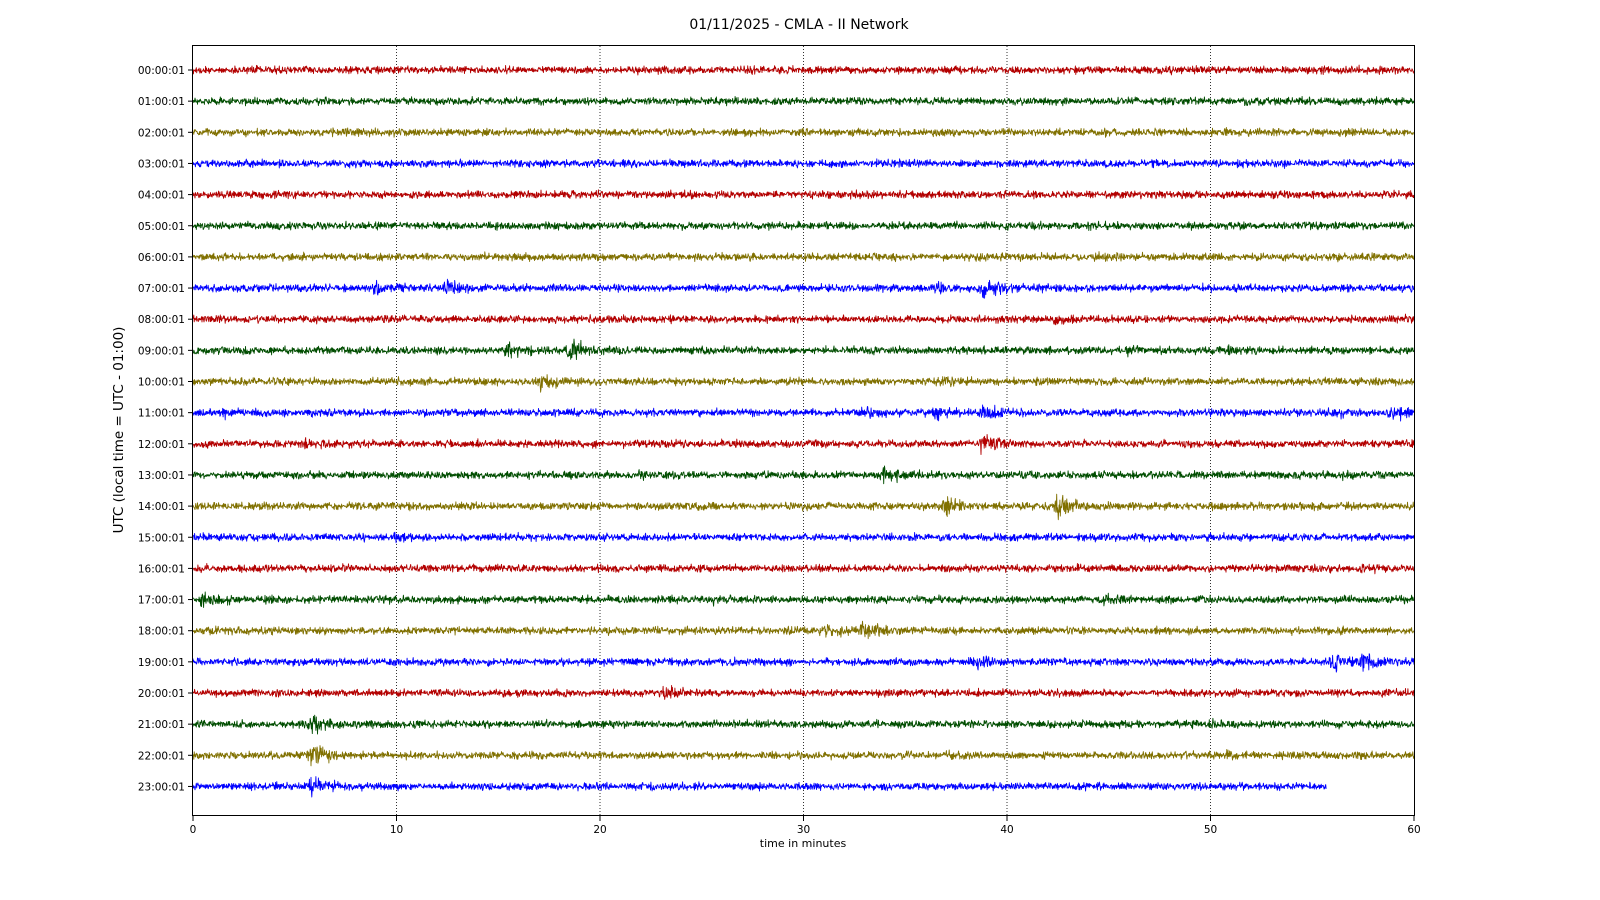 Image resolution: width=1600 pixels, height=900 pixels. What do you see at coordinates (161, 102) in the screenshot?
I see `hour-label: 01:00:01` at bounding box center [161, 102].